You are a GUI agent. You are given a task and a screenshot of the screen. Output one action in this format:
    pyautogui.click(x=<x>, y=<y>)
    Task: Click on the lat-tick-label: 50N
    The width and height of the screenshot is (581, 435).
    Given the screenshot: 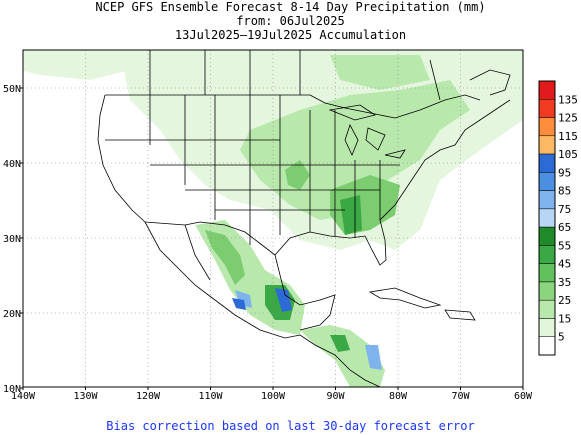 What is the action you would take?
    pyautogui.click(x=12, y=89)
    